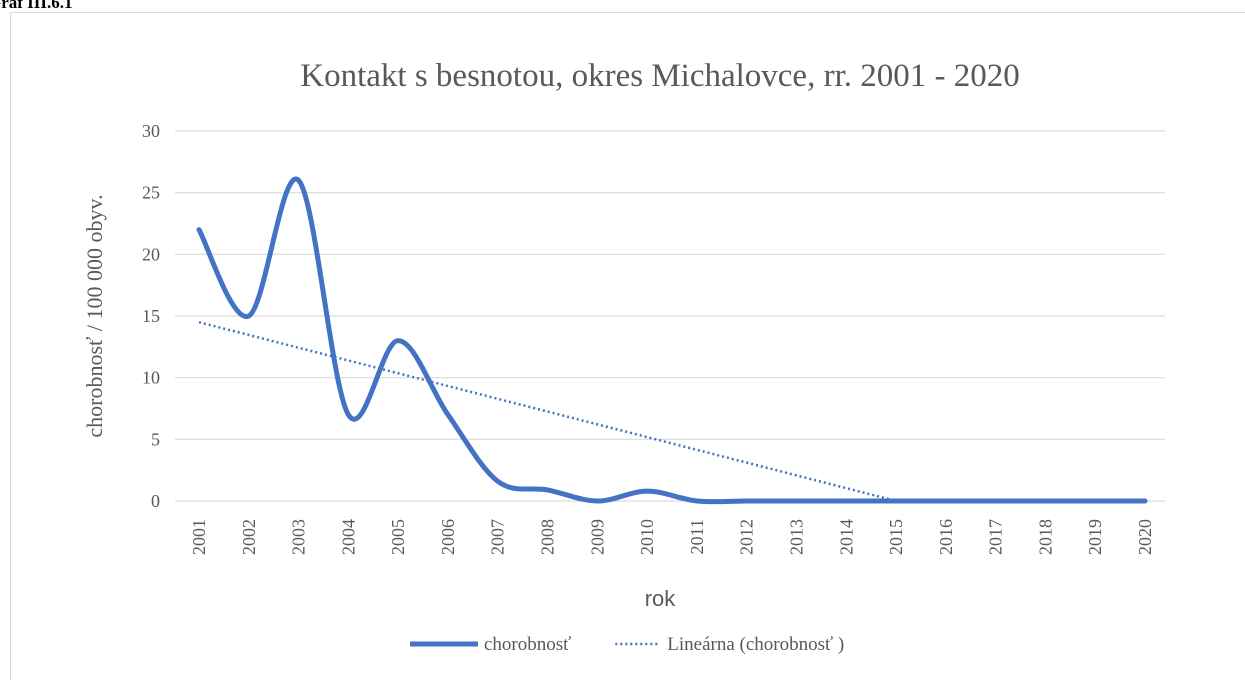 This screenshot has height=686, width=1245. I want to click on x-tick-label: 2016, so click(946, 537).